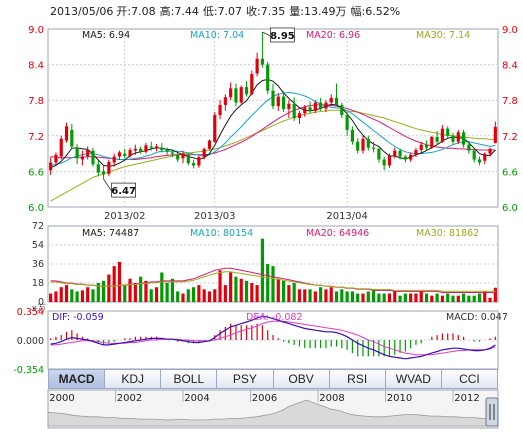 The height and width of the screenshot is (432, 523). Describe the element at coordinates (123, 191) in the screenshot. I see `annotation-label: 6.47` at that location.